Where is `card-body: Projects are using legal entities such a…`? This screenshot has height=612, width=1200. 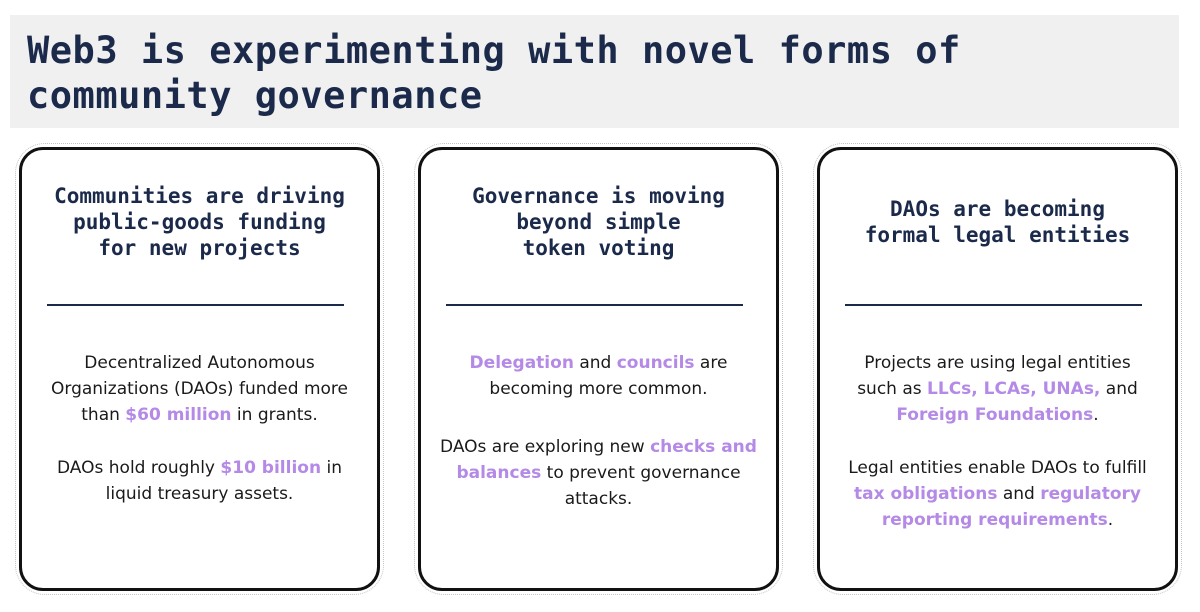
card-body: Projects are using legal entities such a… is located at coordinates (997, 455).